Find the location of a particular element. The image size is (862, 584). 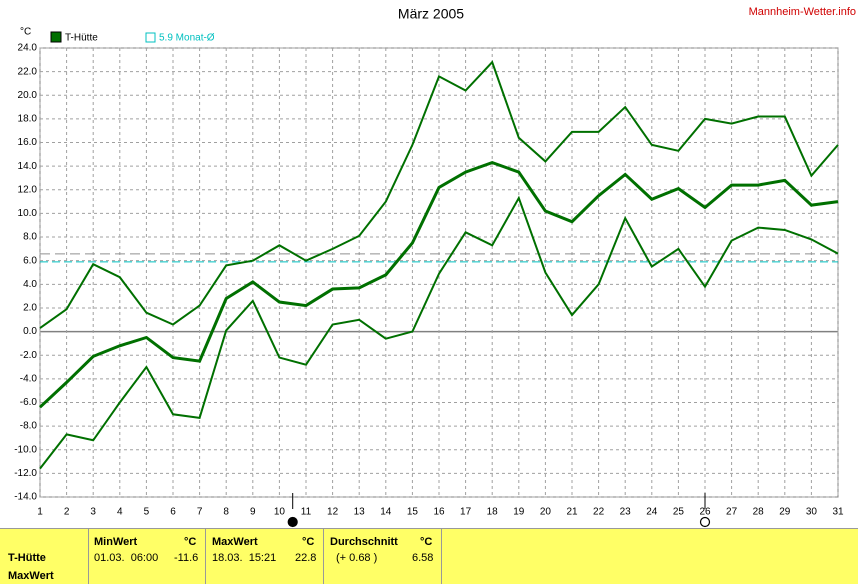

x-tick-label: 24 is located at coordinates (652, 512).